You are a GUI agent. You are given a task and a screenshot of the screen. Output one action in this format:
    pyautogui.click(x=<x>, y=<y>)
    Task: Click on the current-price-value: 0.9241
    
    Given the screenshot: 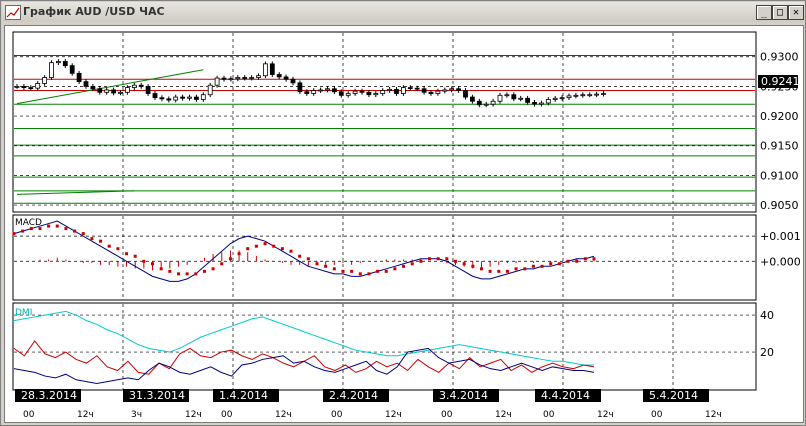 What is the action you would take?
    pyautogui.click(x=780, y=81)
    